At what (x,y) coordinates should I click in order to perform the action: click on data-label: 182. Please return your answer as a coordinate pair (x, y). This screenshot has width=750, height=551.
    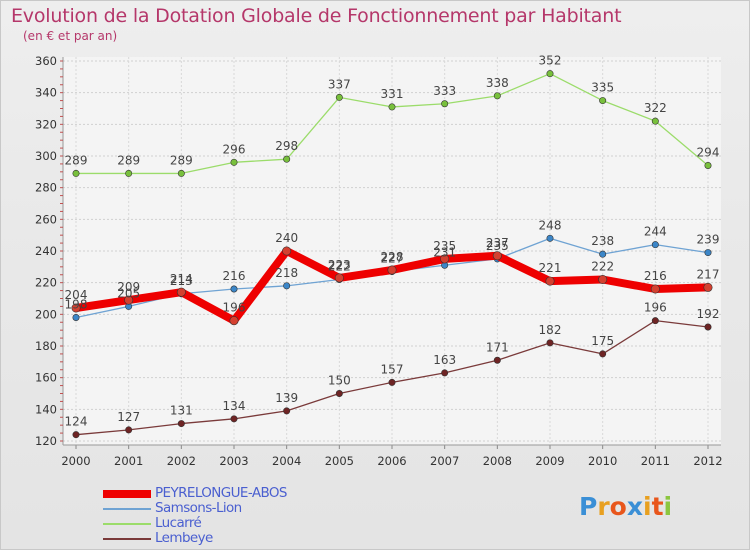
    Looking at the image, I should click on (550, 330).